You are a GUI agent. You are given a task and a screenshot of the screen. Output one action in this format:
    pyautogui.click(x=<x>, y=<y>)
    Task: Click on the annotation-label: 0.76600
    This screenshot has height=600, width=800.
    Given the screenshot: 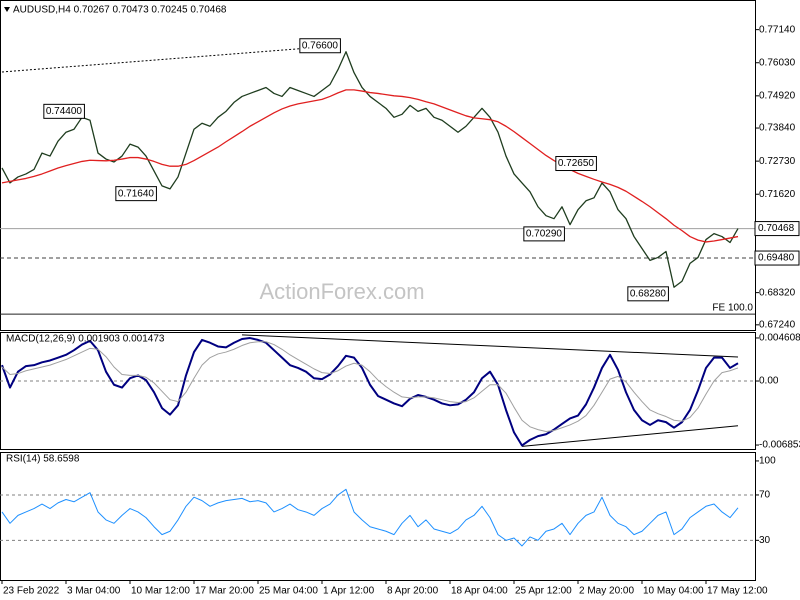 What is the action you would take?
    pyautogui.click(x=320, y=45)
    